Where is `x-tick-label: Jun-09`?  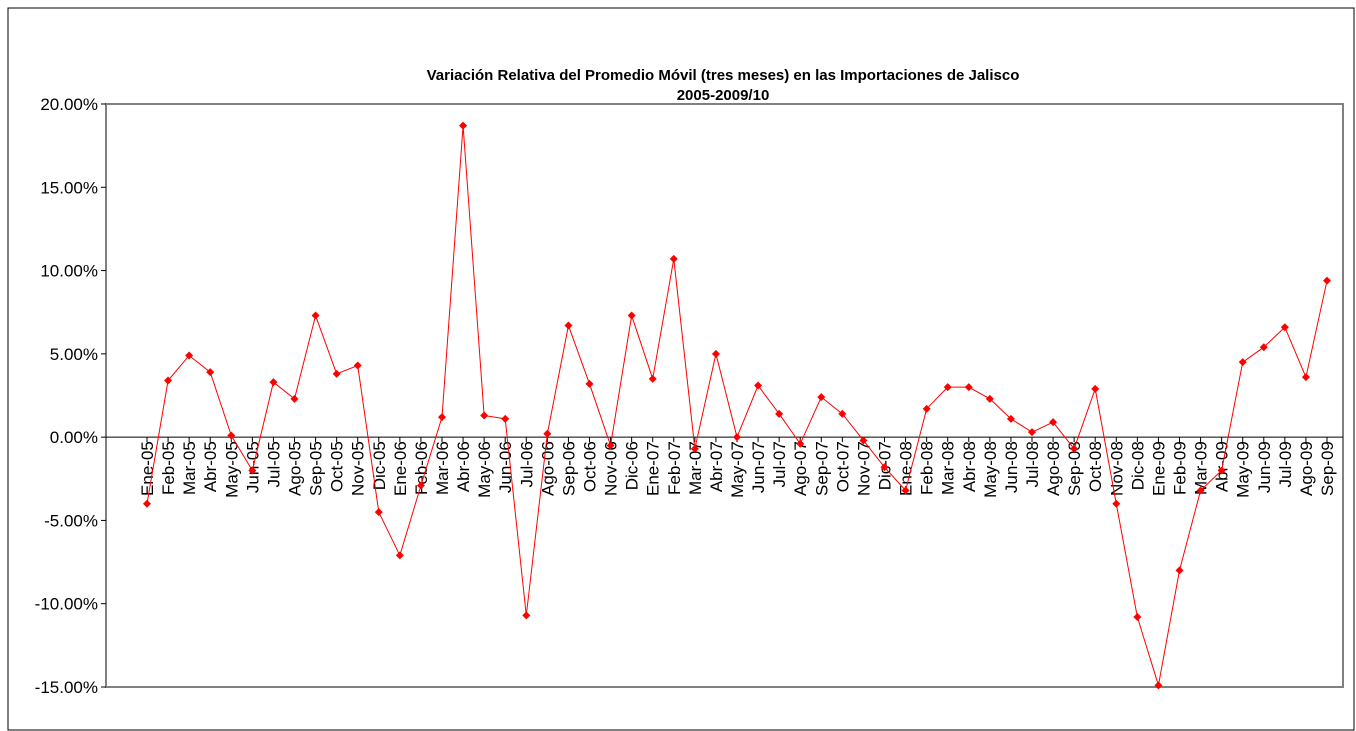
x-tick-label: Jun-09 is located at coordinates (1264, 467).